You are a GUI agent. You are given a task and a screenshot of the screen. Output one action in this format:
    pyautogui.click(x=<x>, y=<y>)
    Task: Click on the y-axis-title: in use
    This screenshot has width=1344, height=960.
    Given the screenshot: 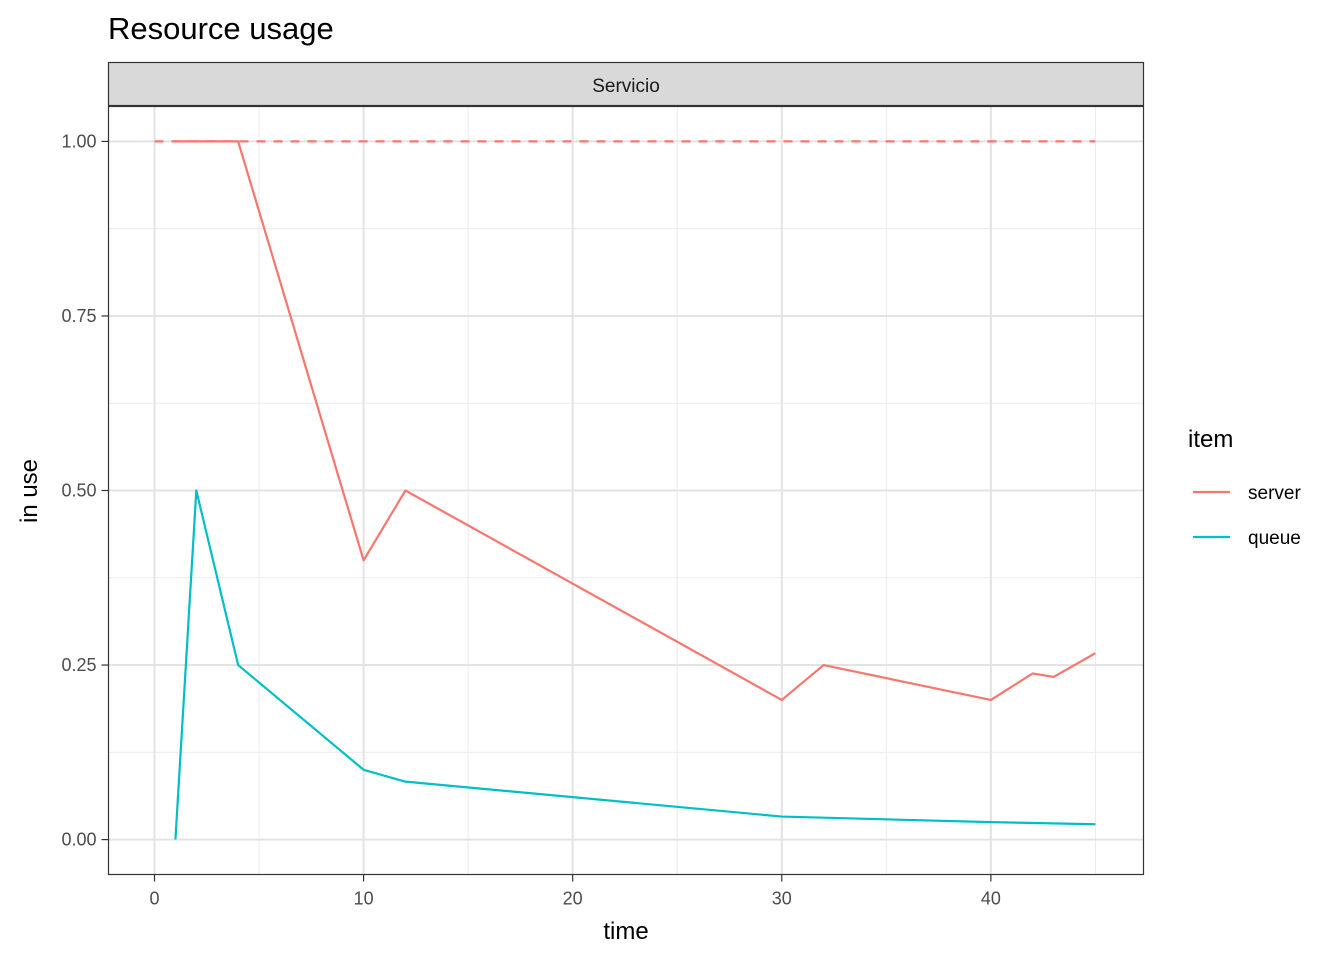 What is the action you would take?
    pyautogui.click(x=29, y=491)
    